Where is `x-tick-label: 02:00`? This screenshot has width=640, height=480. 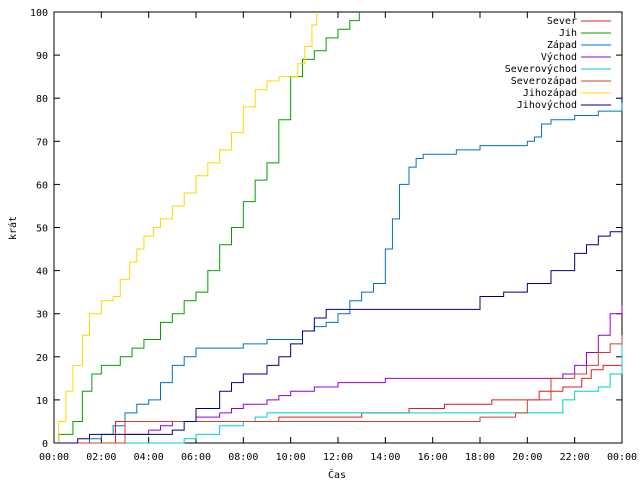
x-tick-label: 02:00 is located at coordinates (101, 457).